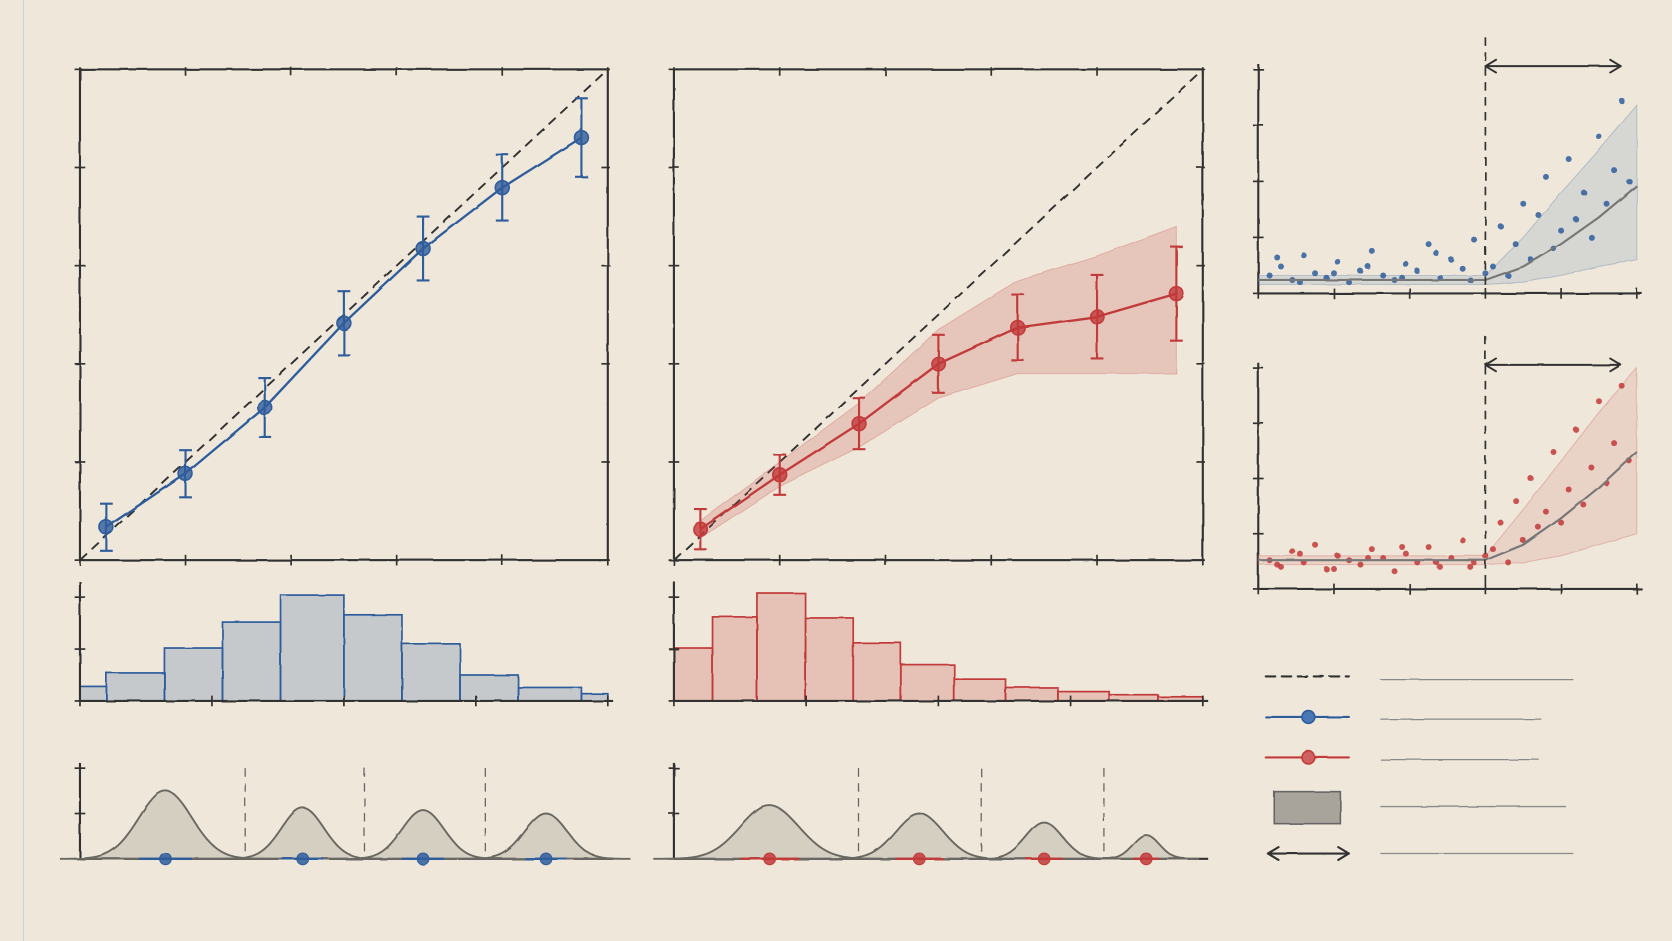  Describe the element at coordinates (1419, 768) in the screenshot. I see `legend` at that location.